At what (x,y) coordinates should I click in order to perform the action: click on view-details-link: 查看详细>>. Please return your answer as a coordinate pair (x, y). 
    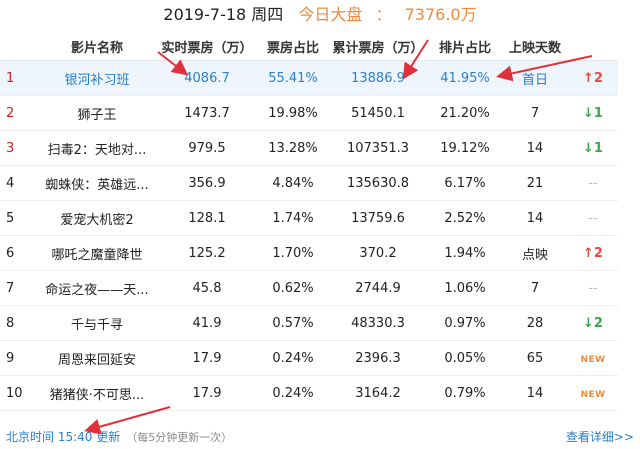
    Looking at the image, I should click on (599, 437).